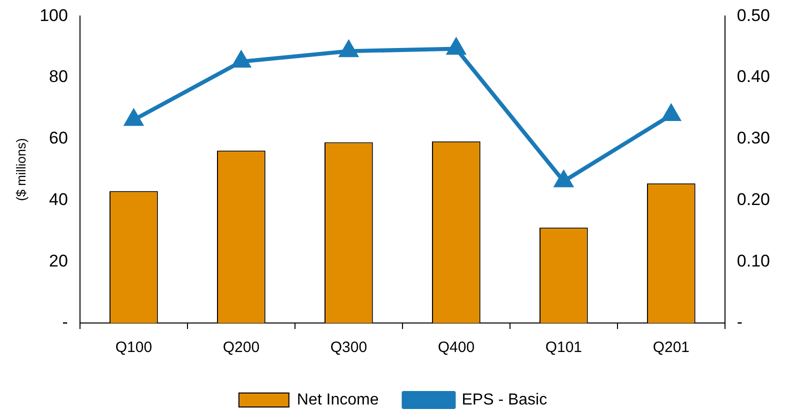 Image resolution: width=786 pixels, height=418 pixels. Describe the element at coordinates (241, 347) in the screenshot. I see `x-tick-label: Q200` at that location.